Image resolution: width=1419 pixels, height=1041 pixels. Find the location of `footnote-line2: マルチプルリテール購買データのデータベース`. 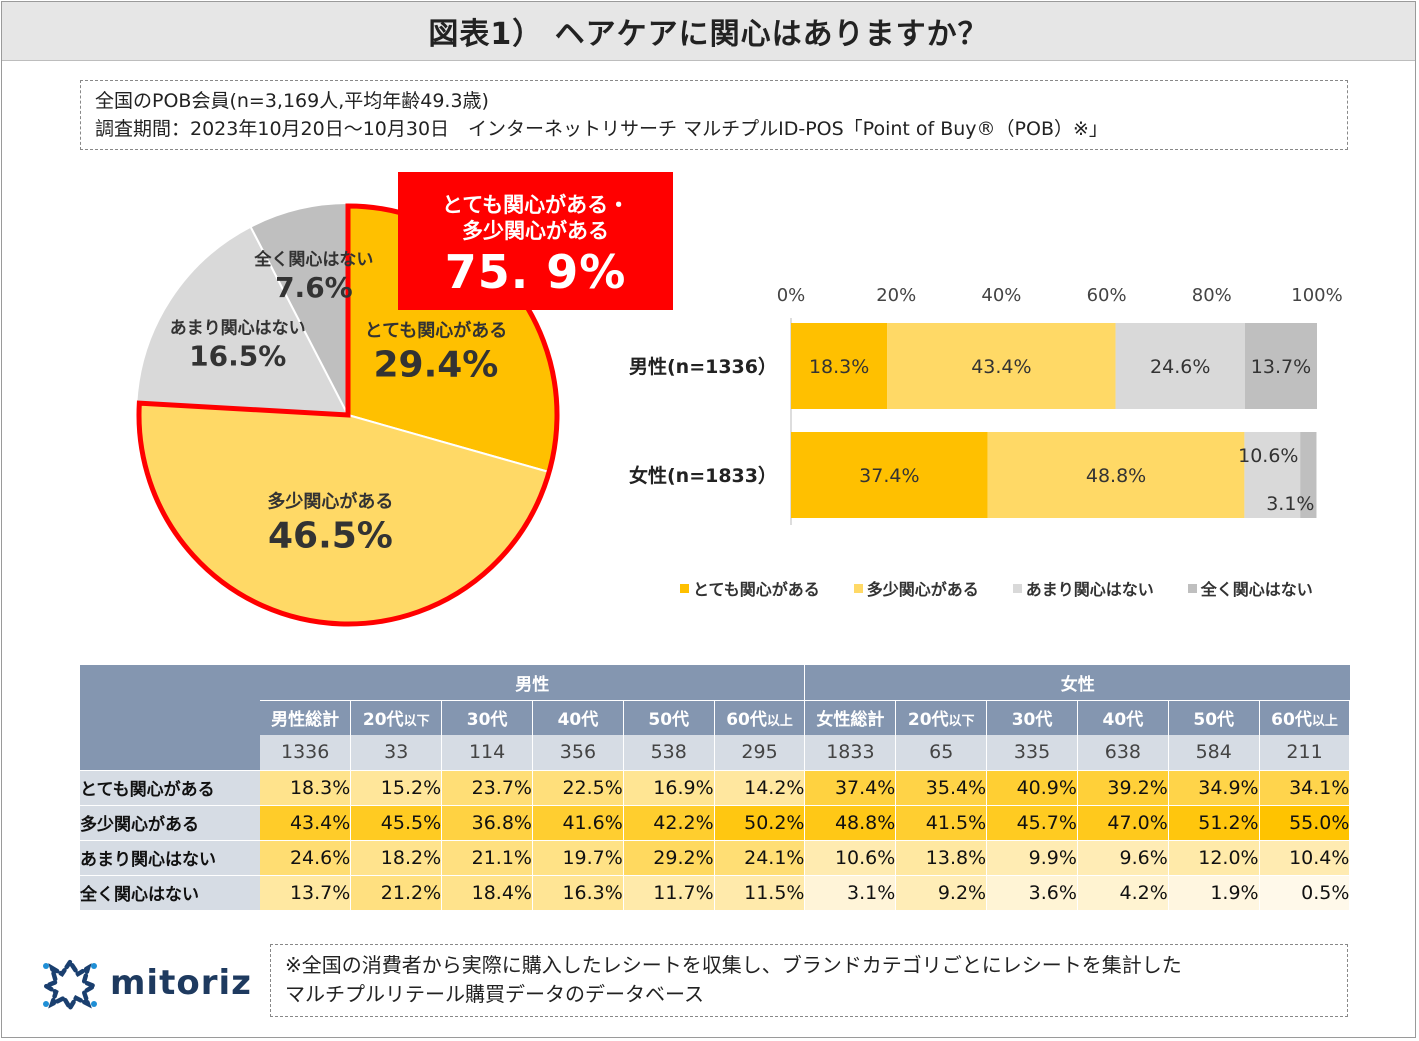

footnote-line2: マルチプルリテール購買データのデータベース is located at coordinates (494, 994).